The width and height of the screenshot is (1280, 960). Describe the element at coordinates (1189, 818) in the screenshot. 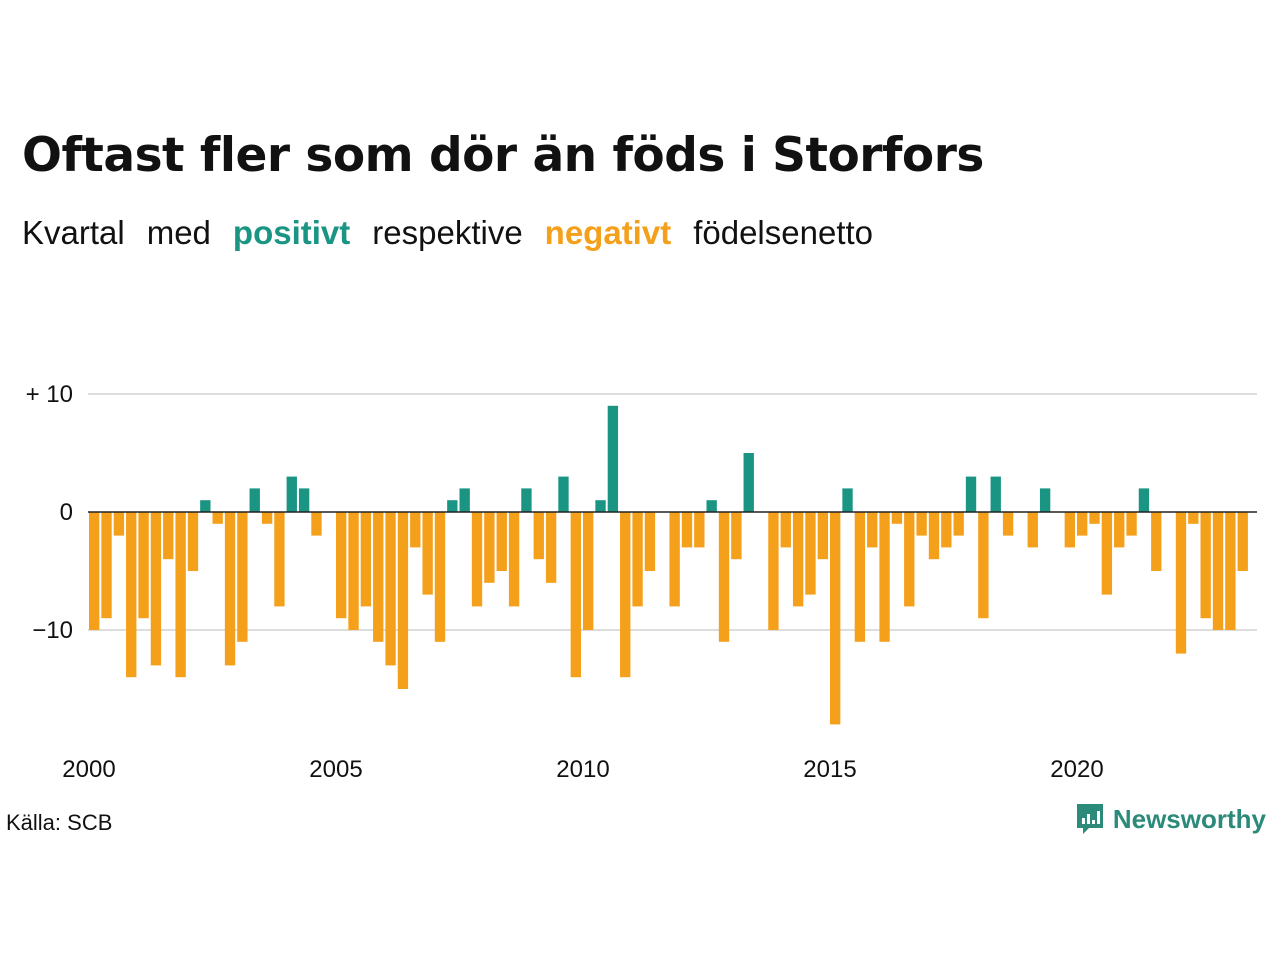

I see `brand-name: Newsworthy` at that location.